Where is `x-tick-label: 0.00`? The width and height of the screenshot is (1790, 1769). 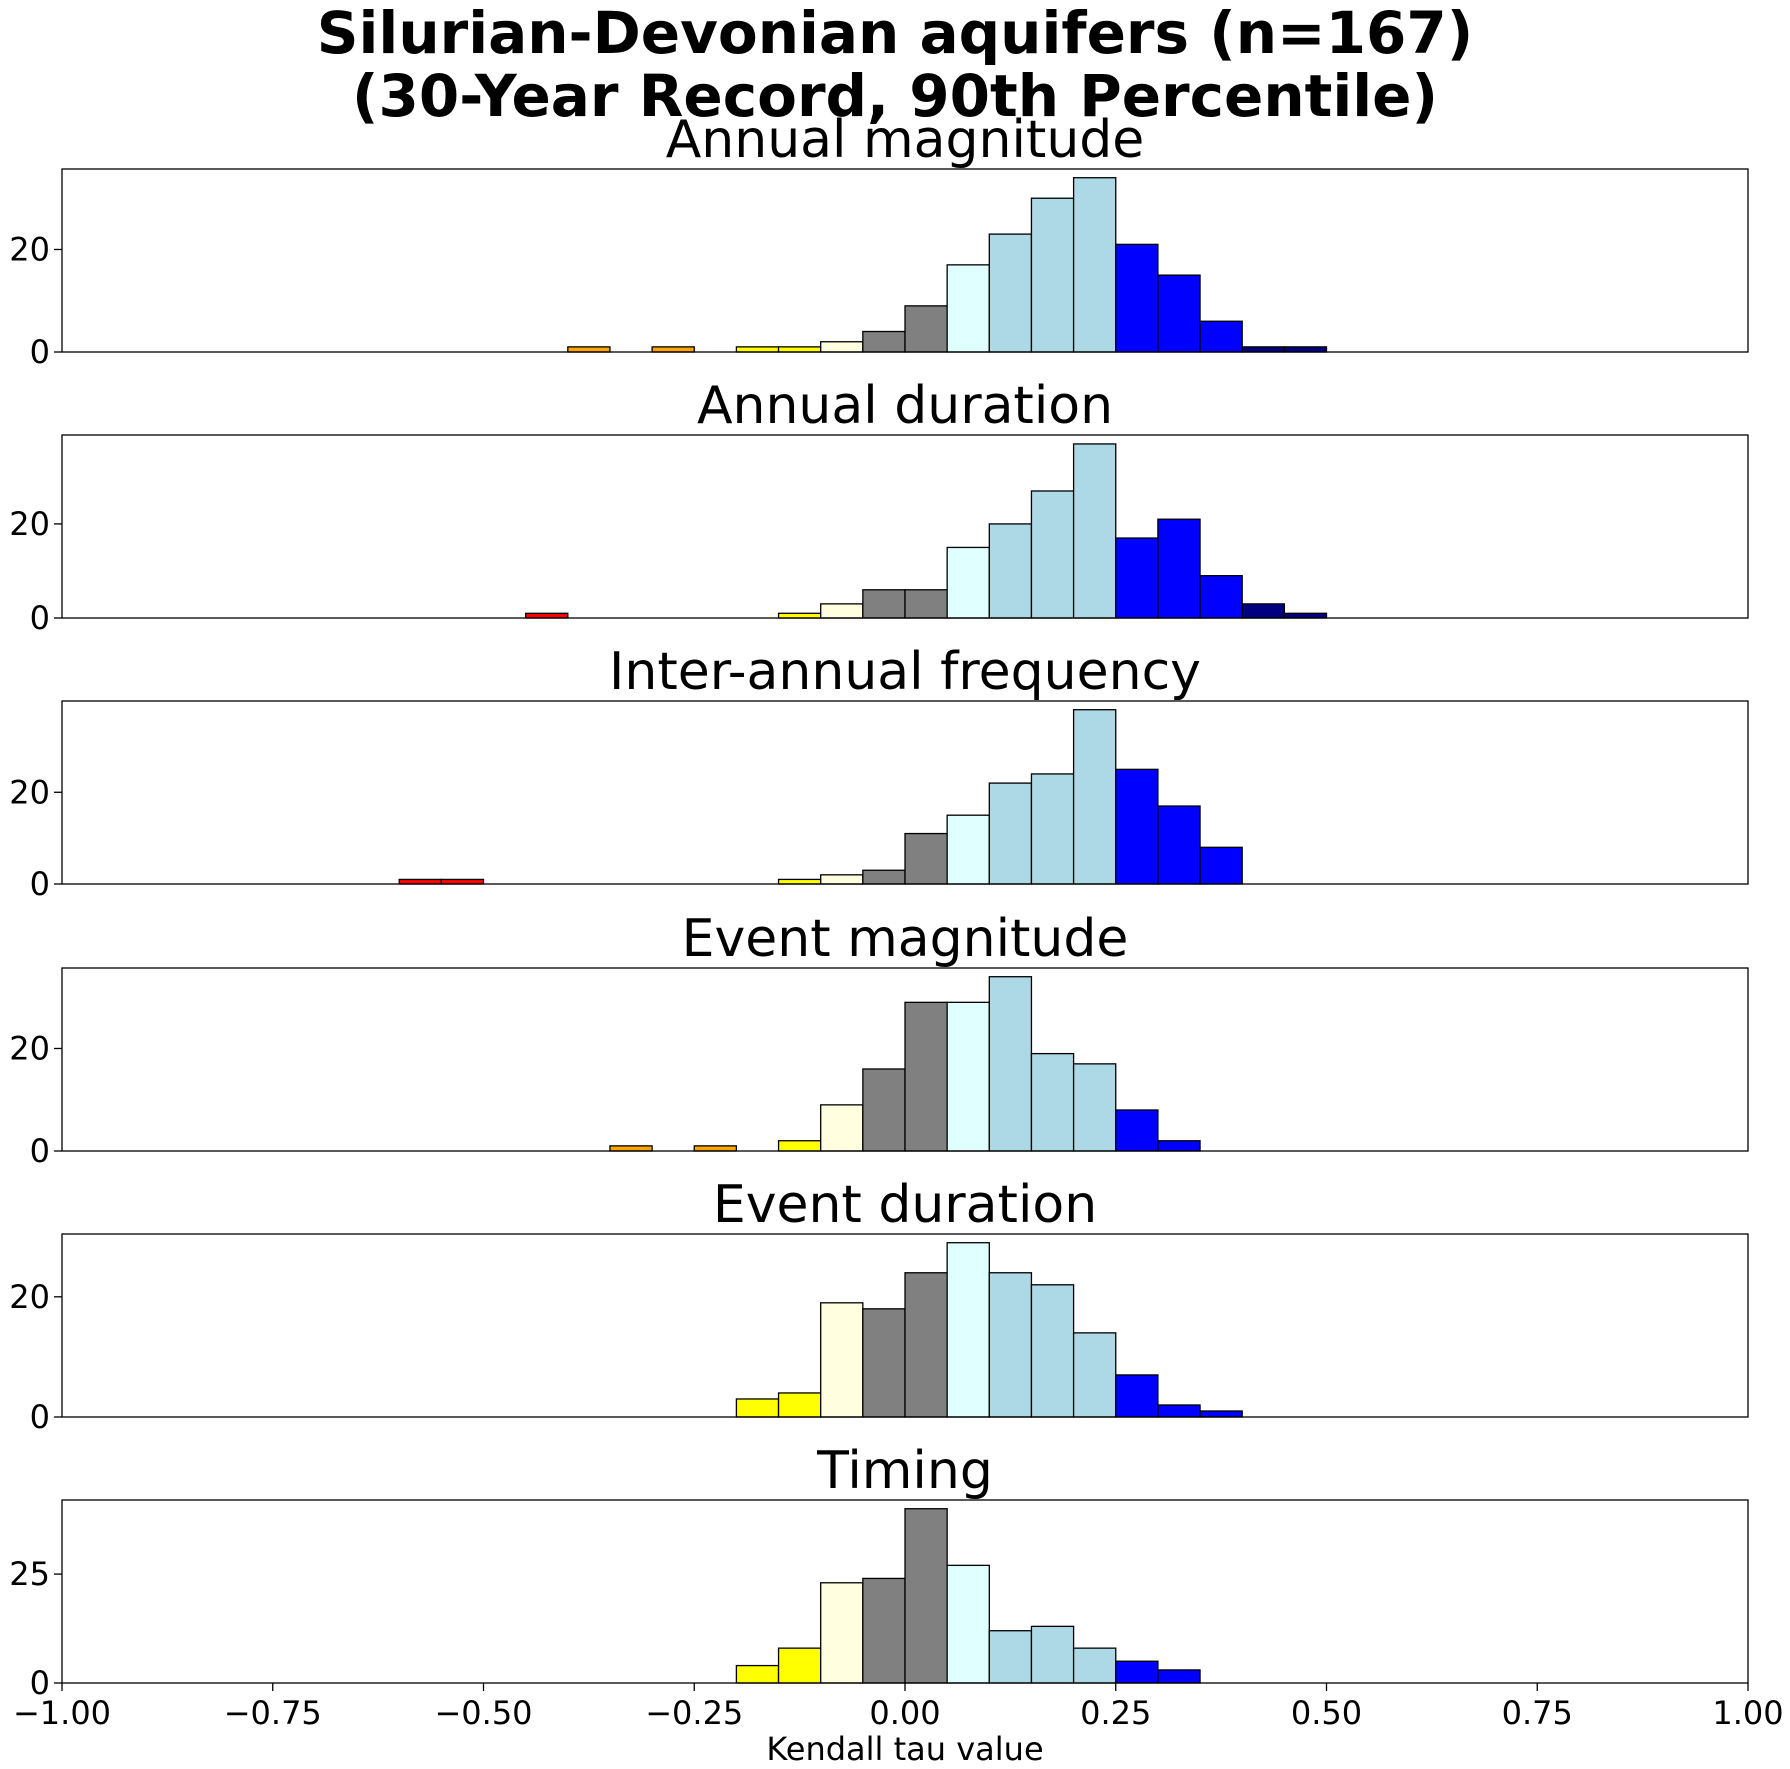 x-tick-label: 0.00 is located at coordinates (904, 1713).